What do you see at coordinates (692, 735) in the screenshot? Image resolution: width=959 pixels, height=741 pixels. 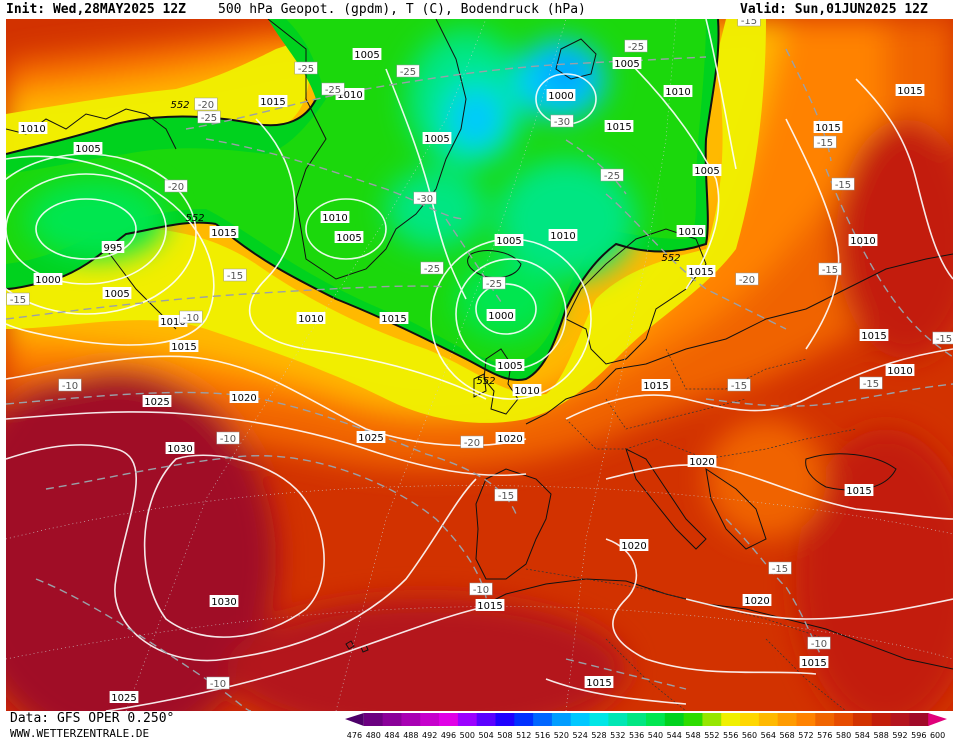 I see `legend-tick-label: 548` at bounding box center [692, 735].